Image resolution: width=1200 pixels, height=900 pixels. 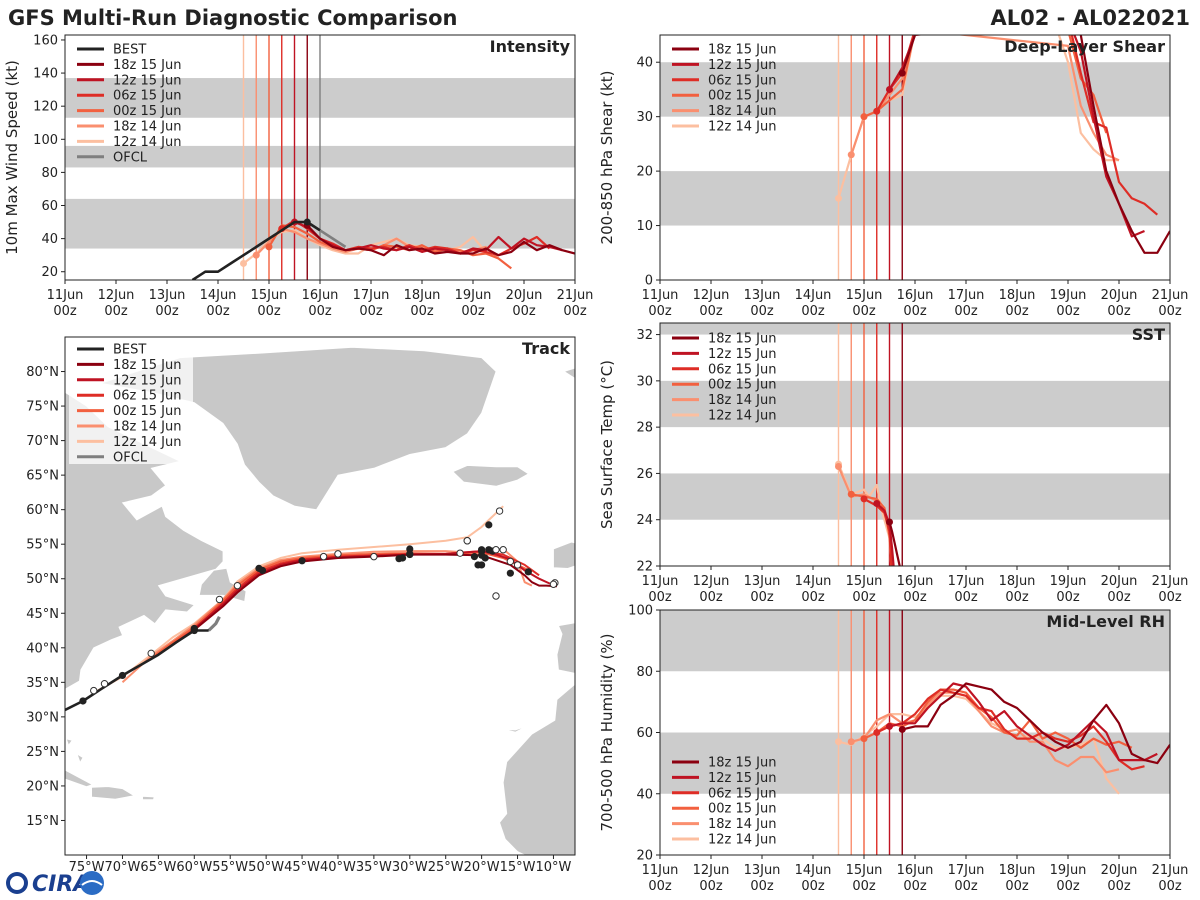 I want to click on track-legend-label-12z-15-jun: 12z 15 Jun, so click(x=147, y=380).